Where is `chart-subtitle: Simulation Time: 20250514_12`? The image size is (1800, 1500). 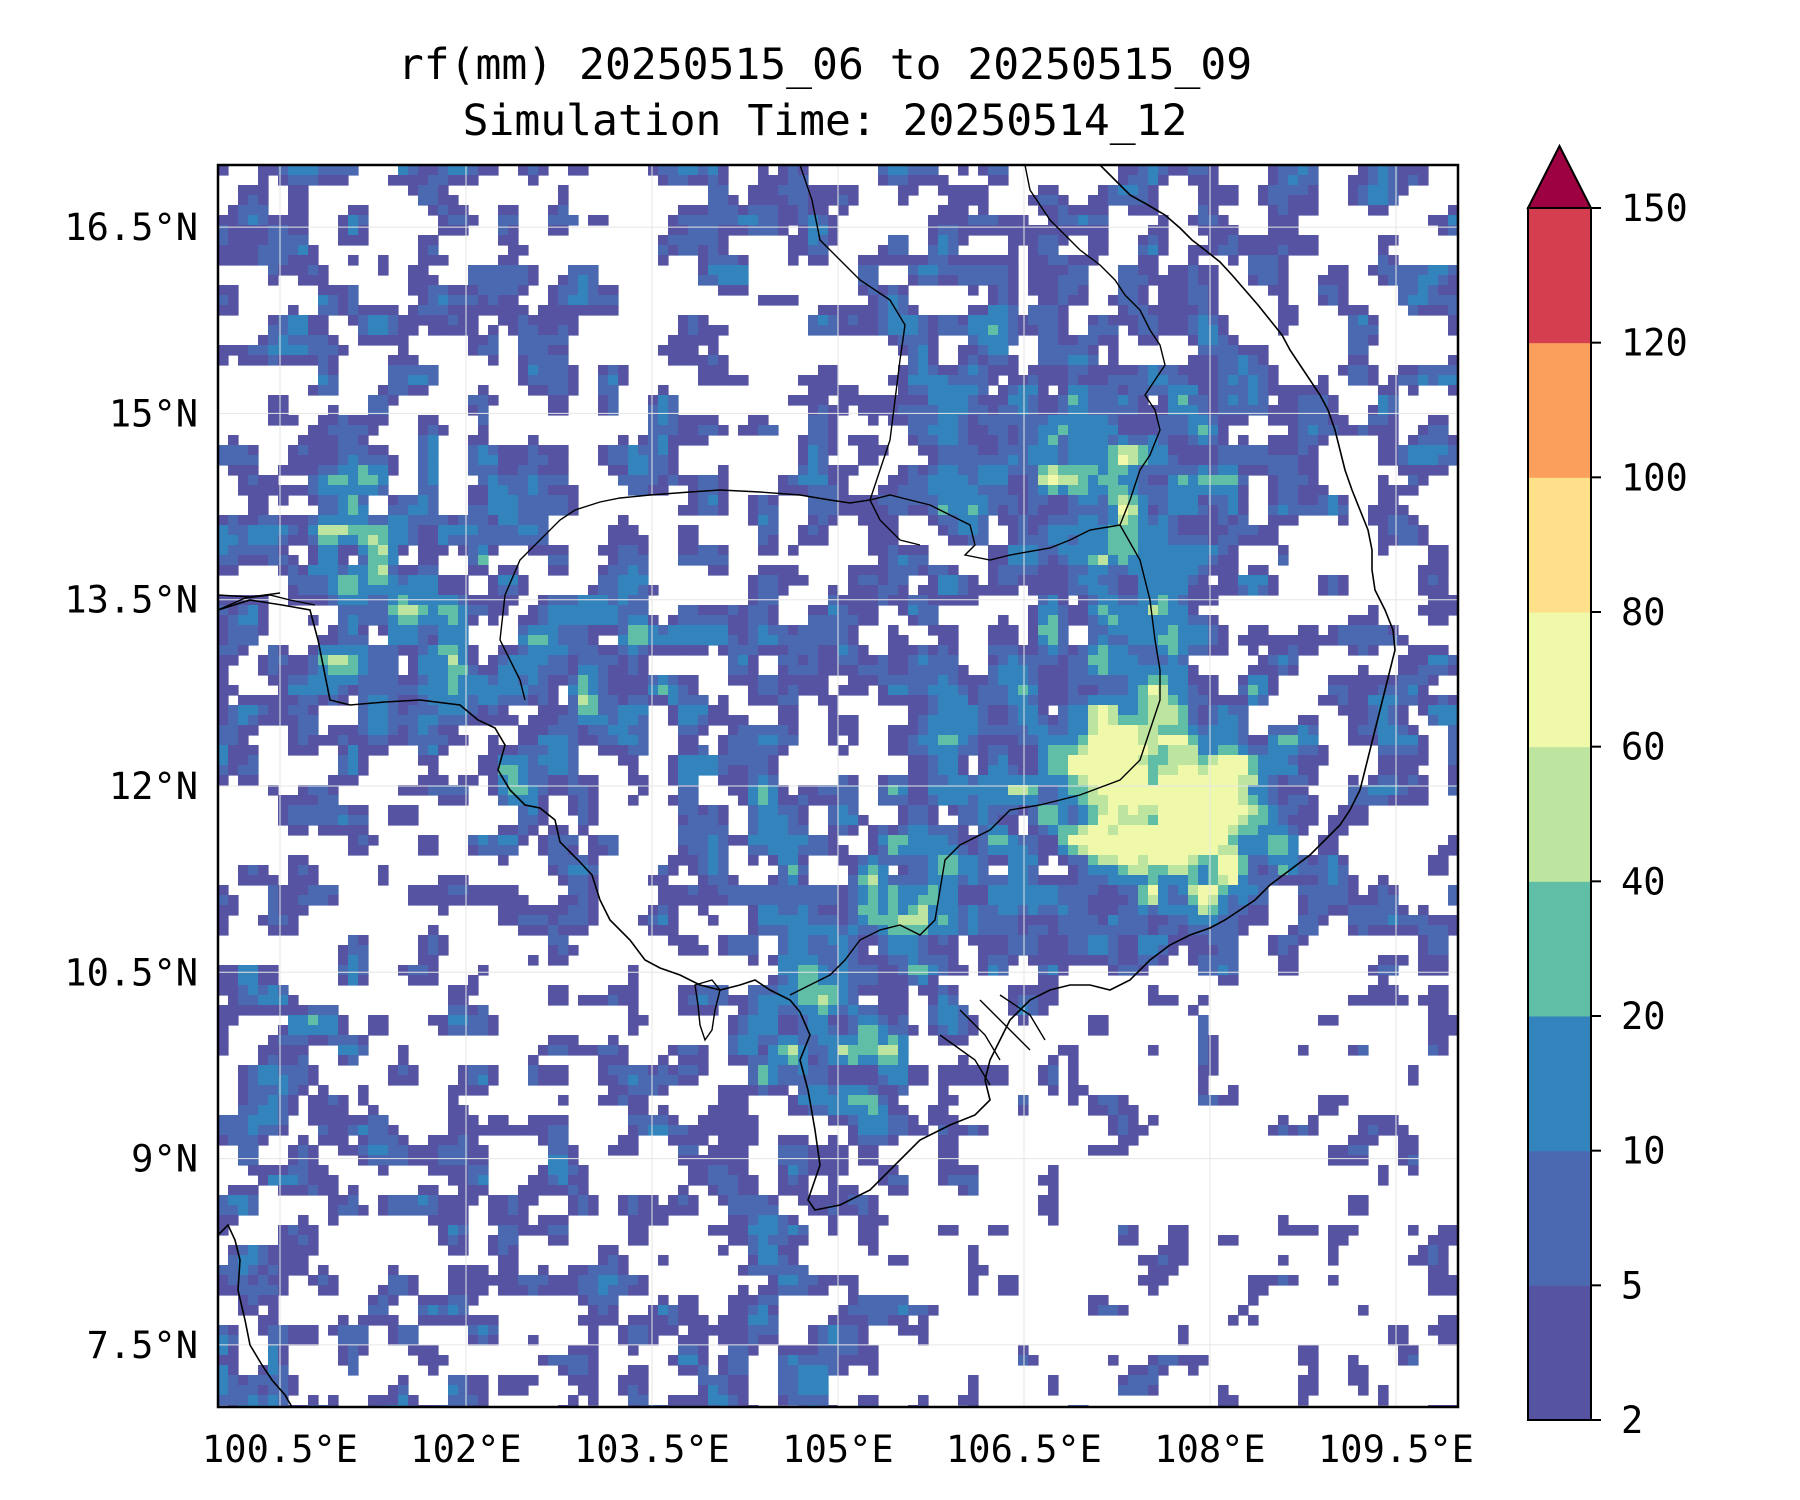
chart-subtitle: Simulation Time: 20250514_12 is located at coordinates (825, 121).